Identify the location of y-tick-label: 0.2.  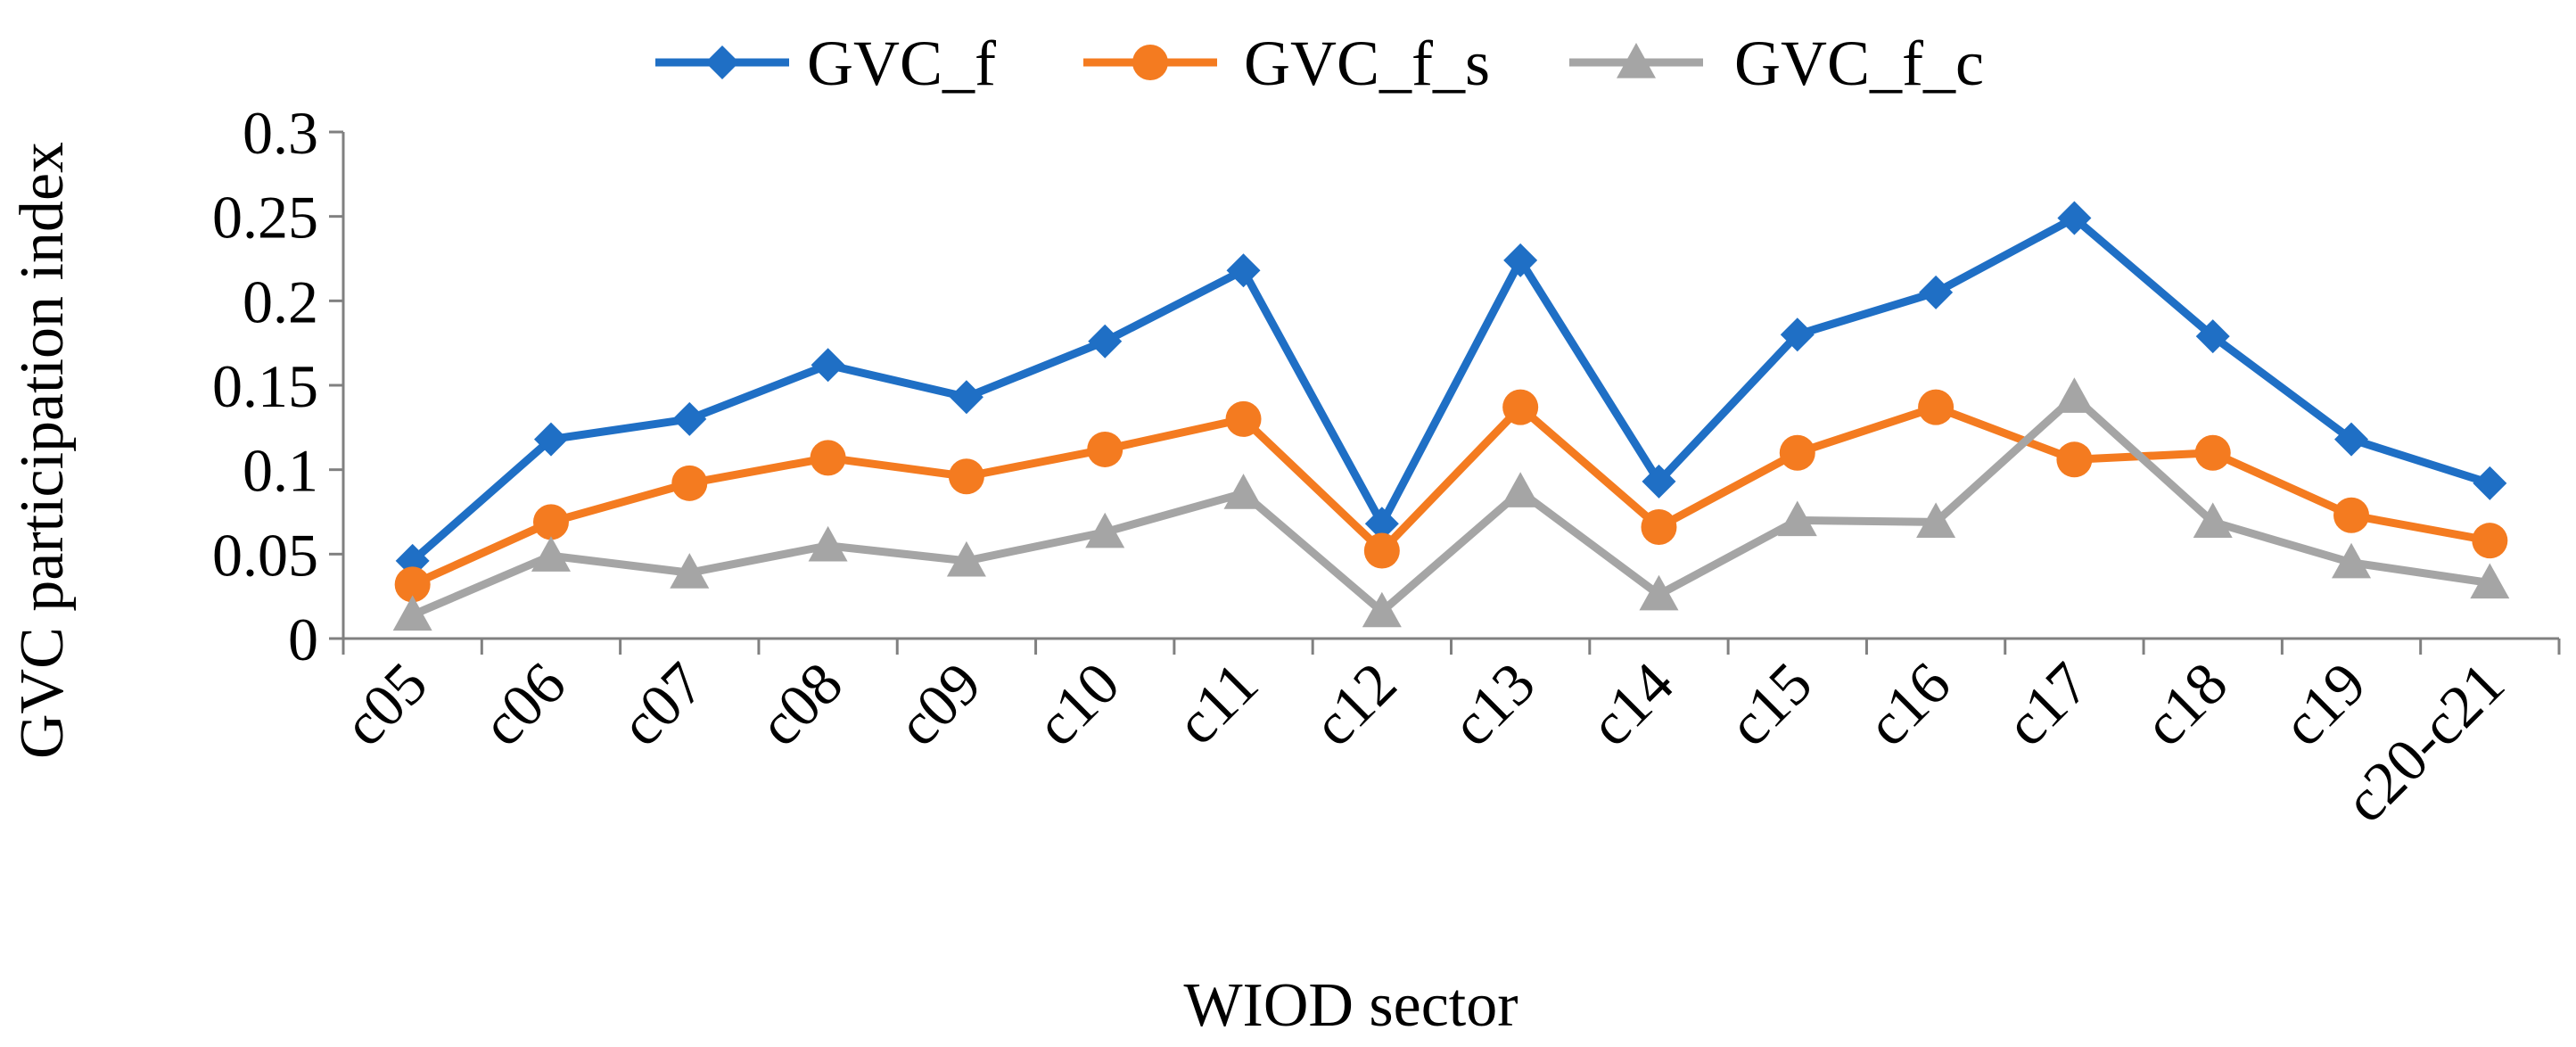
(280, 301).